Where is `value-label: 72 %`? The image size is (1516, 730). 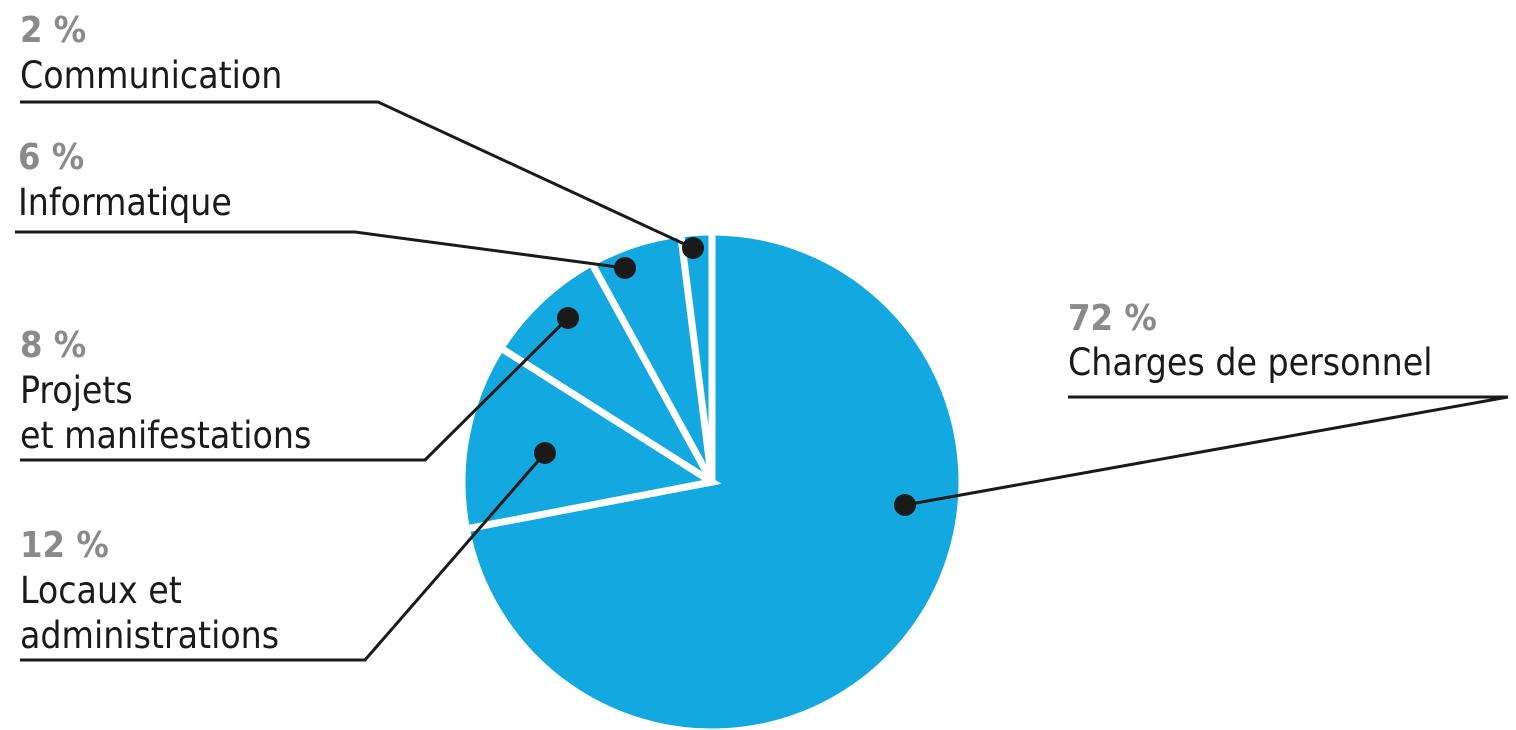
value-label: 72 % is located at coordinates (1112, 318).